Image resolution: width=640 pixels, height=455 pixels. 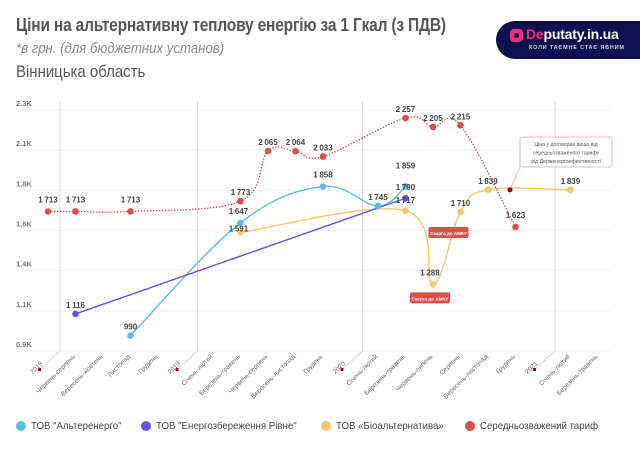 What do you see at coordinates (535, 34) in the screenshot?
I see `logo-name-accent: De` at bounding box center [535, 34].